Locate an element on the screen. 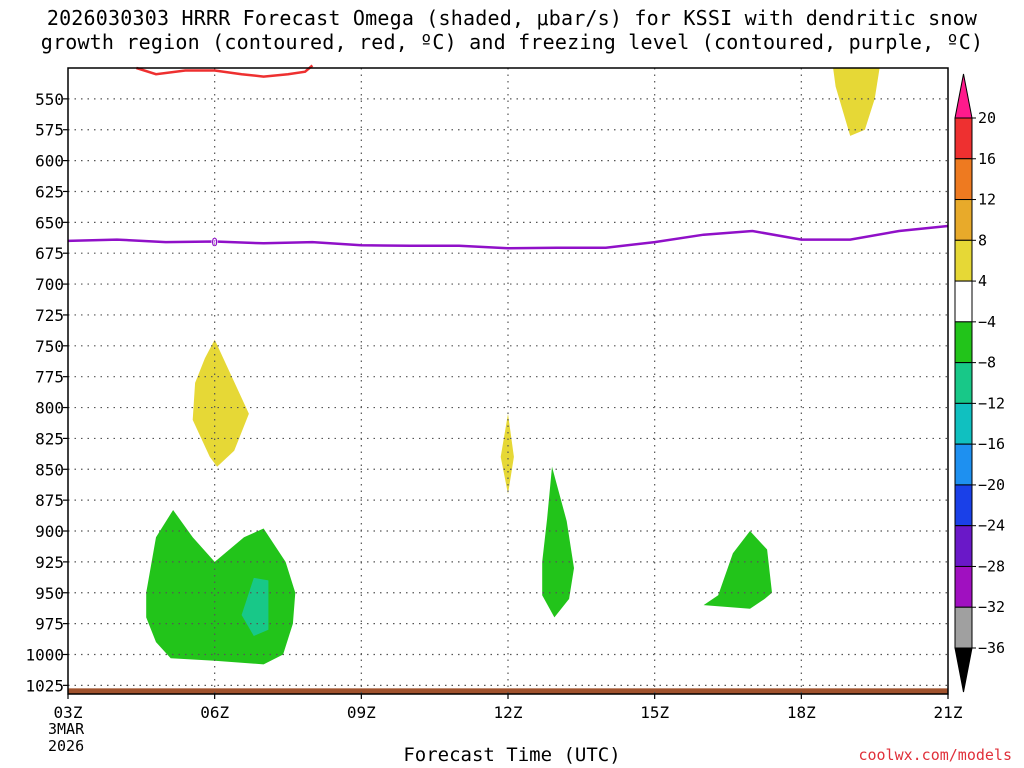 The image size is (1024, 768). colorbar-bottom-arrow is located at coordinates (963, 670).